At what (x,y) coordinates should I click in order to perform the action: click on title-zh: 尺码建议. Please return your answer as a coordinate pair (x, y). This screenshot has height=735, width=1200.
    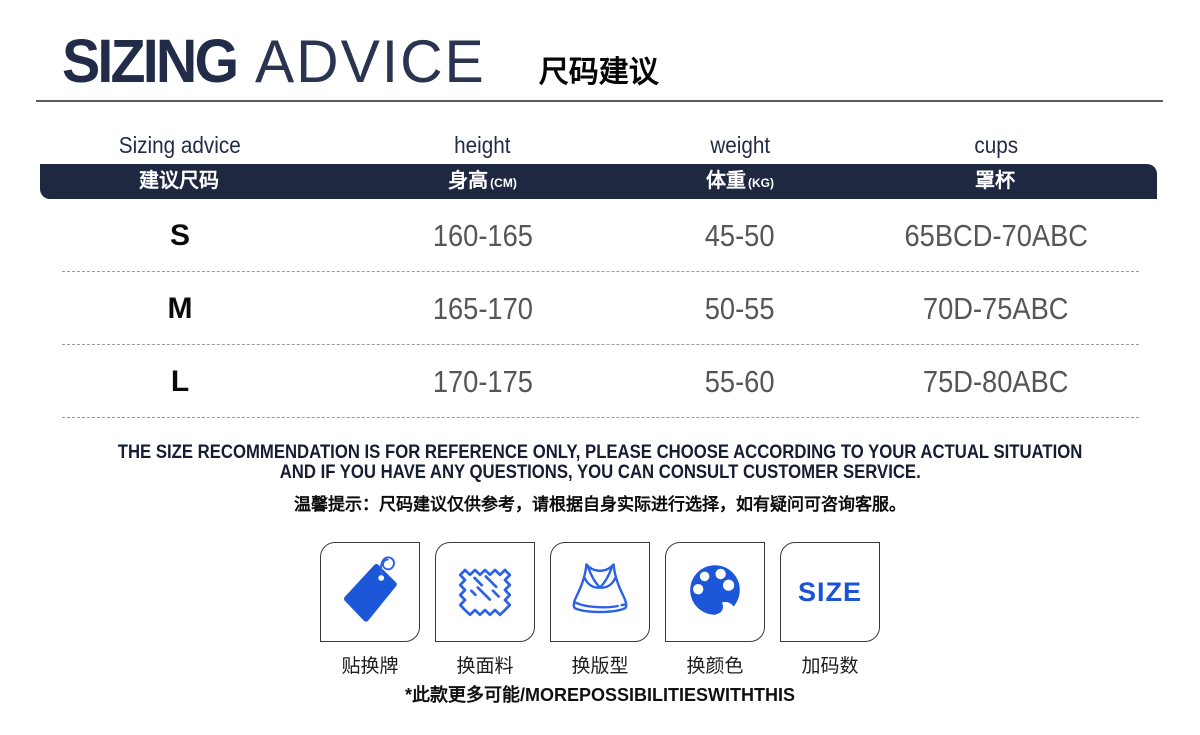
    Looking at the image, I should click on (598, 72).